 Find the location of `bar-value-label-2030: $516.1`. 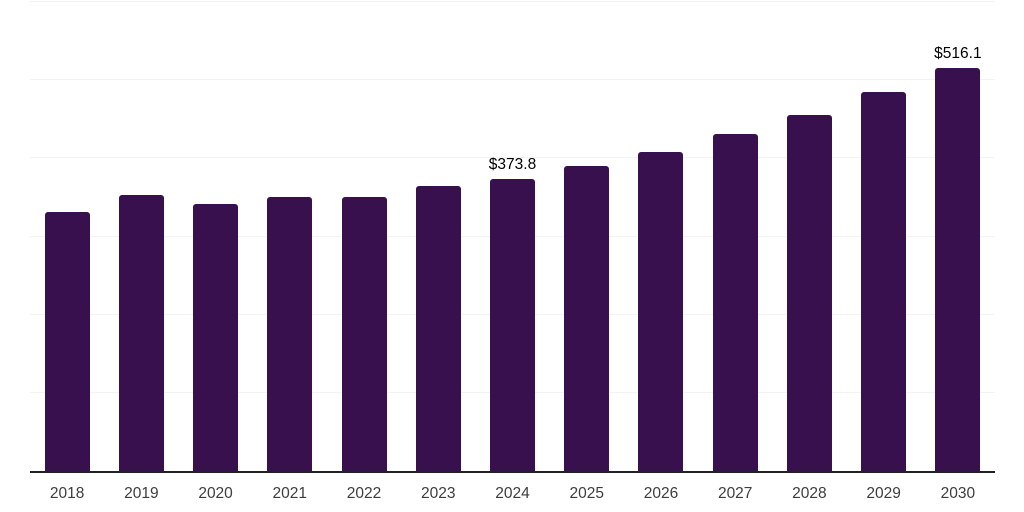

bar-value-label-2030: $516.1 is located at coordinates (958, 53).